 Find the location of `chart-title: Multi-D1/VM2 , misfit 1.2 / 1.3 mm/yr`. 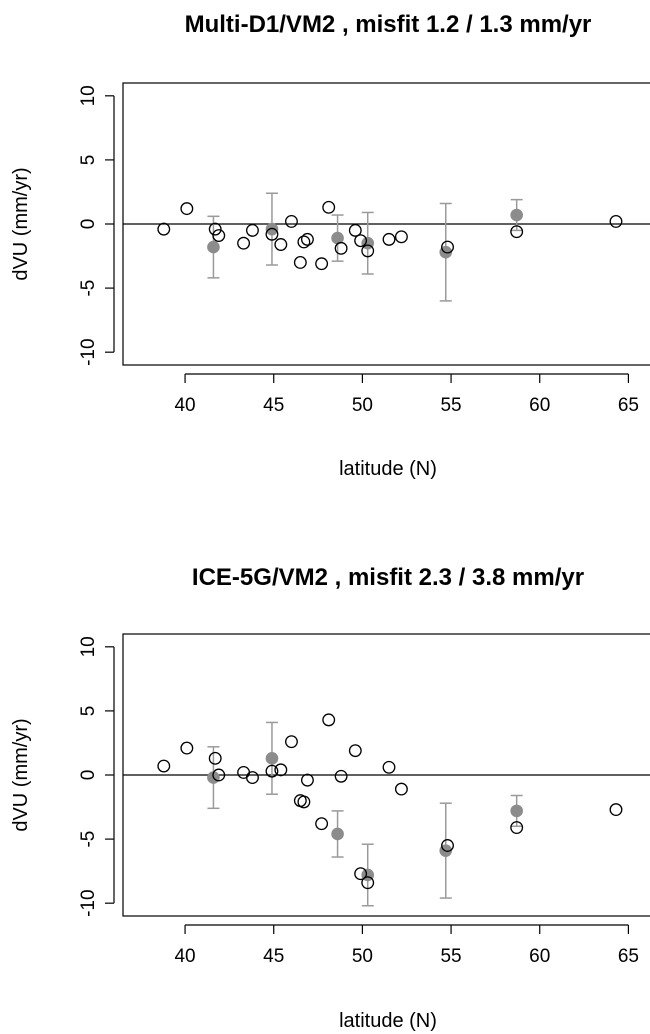

chart-title: Multi-D1/VM2 , misfit 1.2 / 1.3 mm/yr is located at coordinates (388, 24).